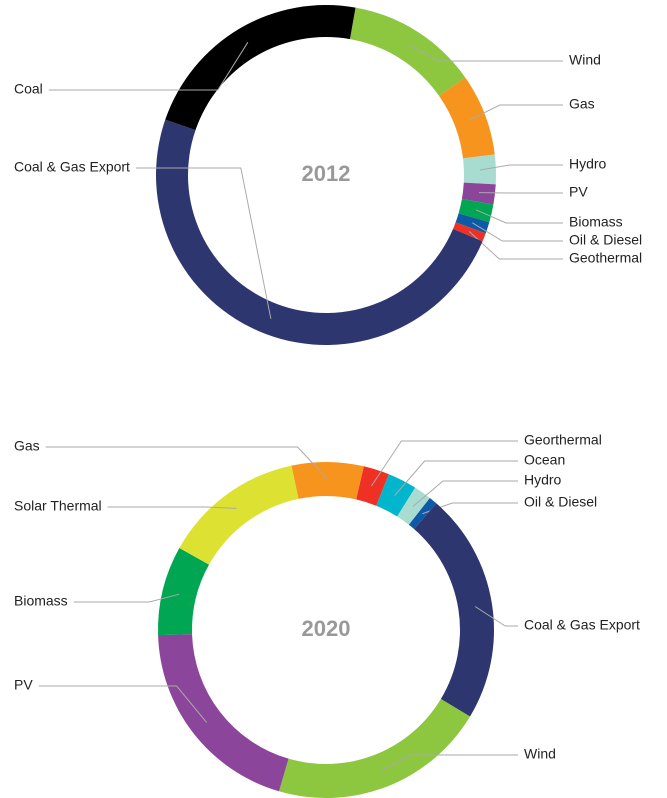 The width and height of the screenshot is (667, 798). Describe the element at coordinates (326, 628) in the screenshot. I see `chart-title: 2020` at that location.